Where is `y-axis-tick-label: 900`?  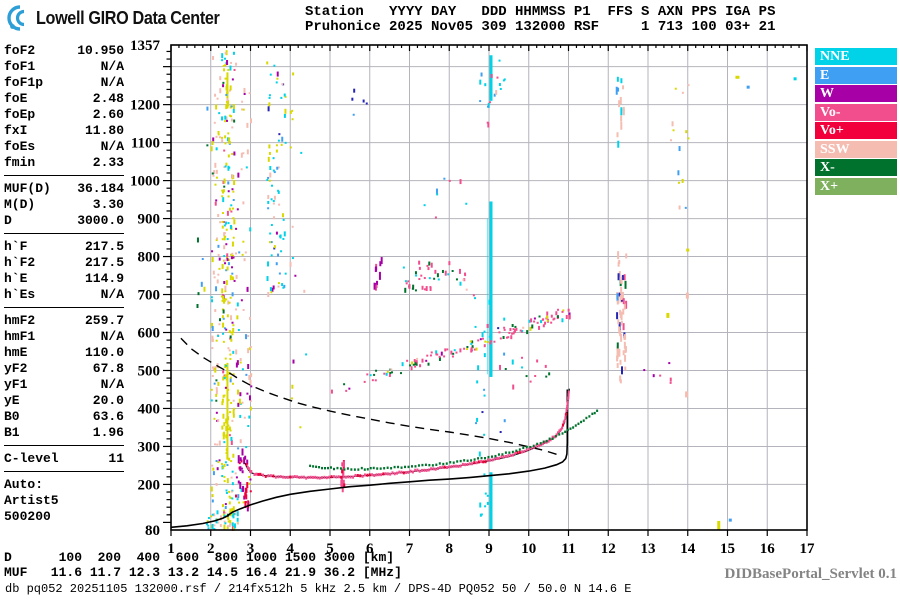
y-axis-tick-label: 900 is located at coordinates (149, 220).